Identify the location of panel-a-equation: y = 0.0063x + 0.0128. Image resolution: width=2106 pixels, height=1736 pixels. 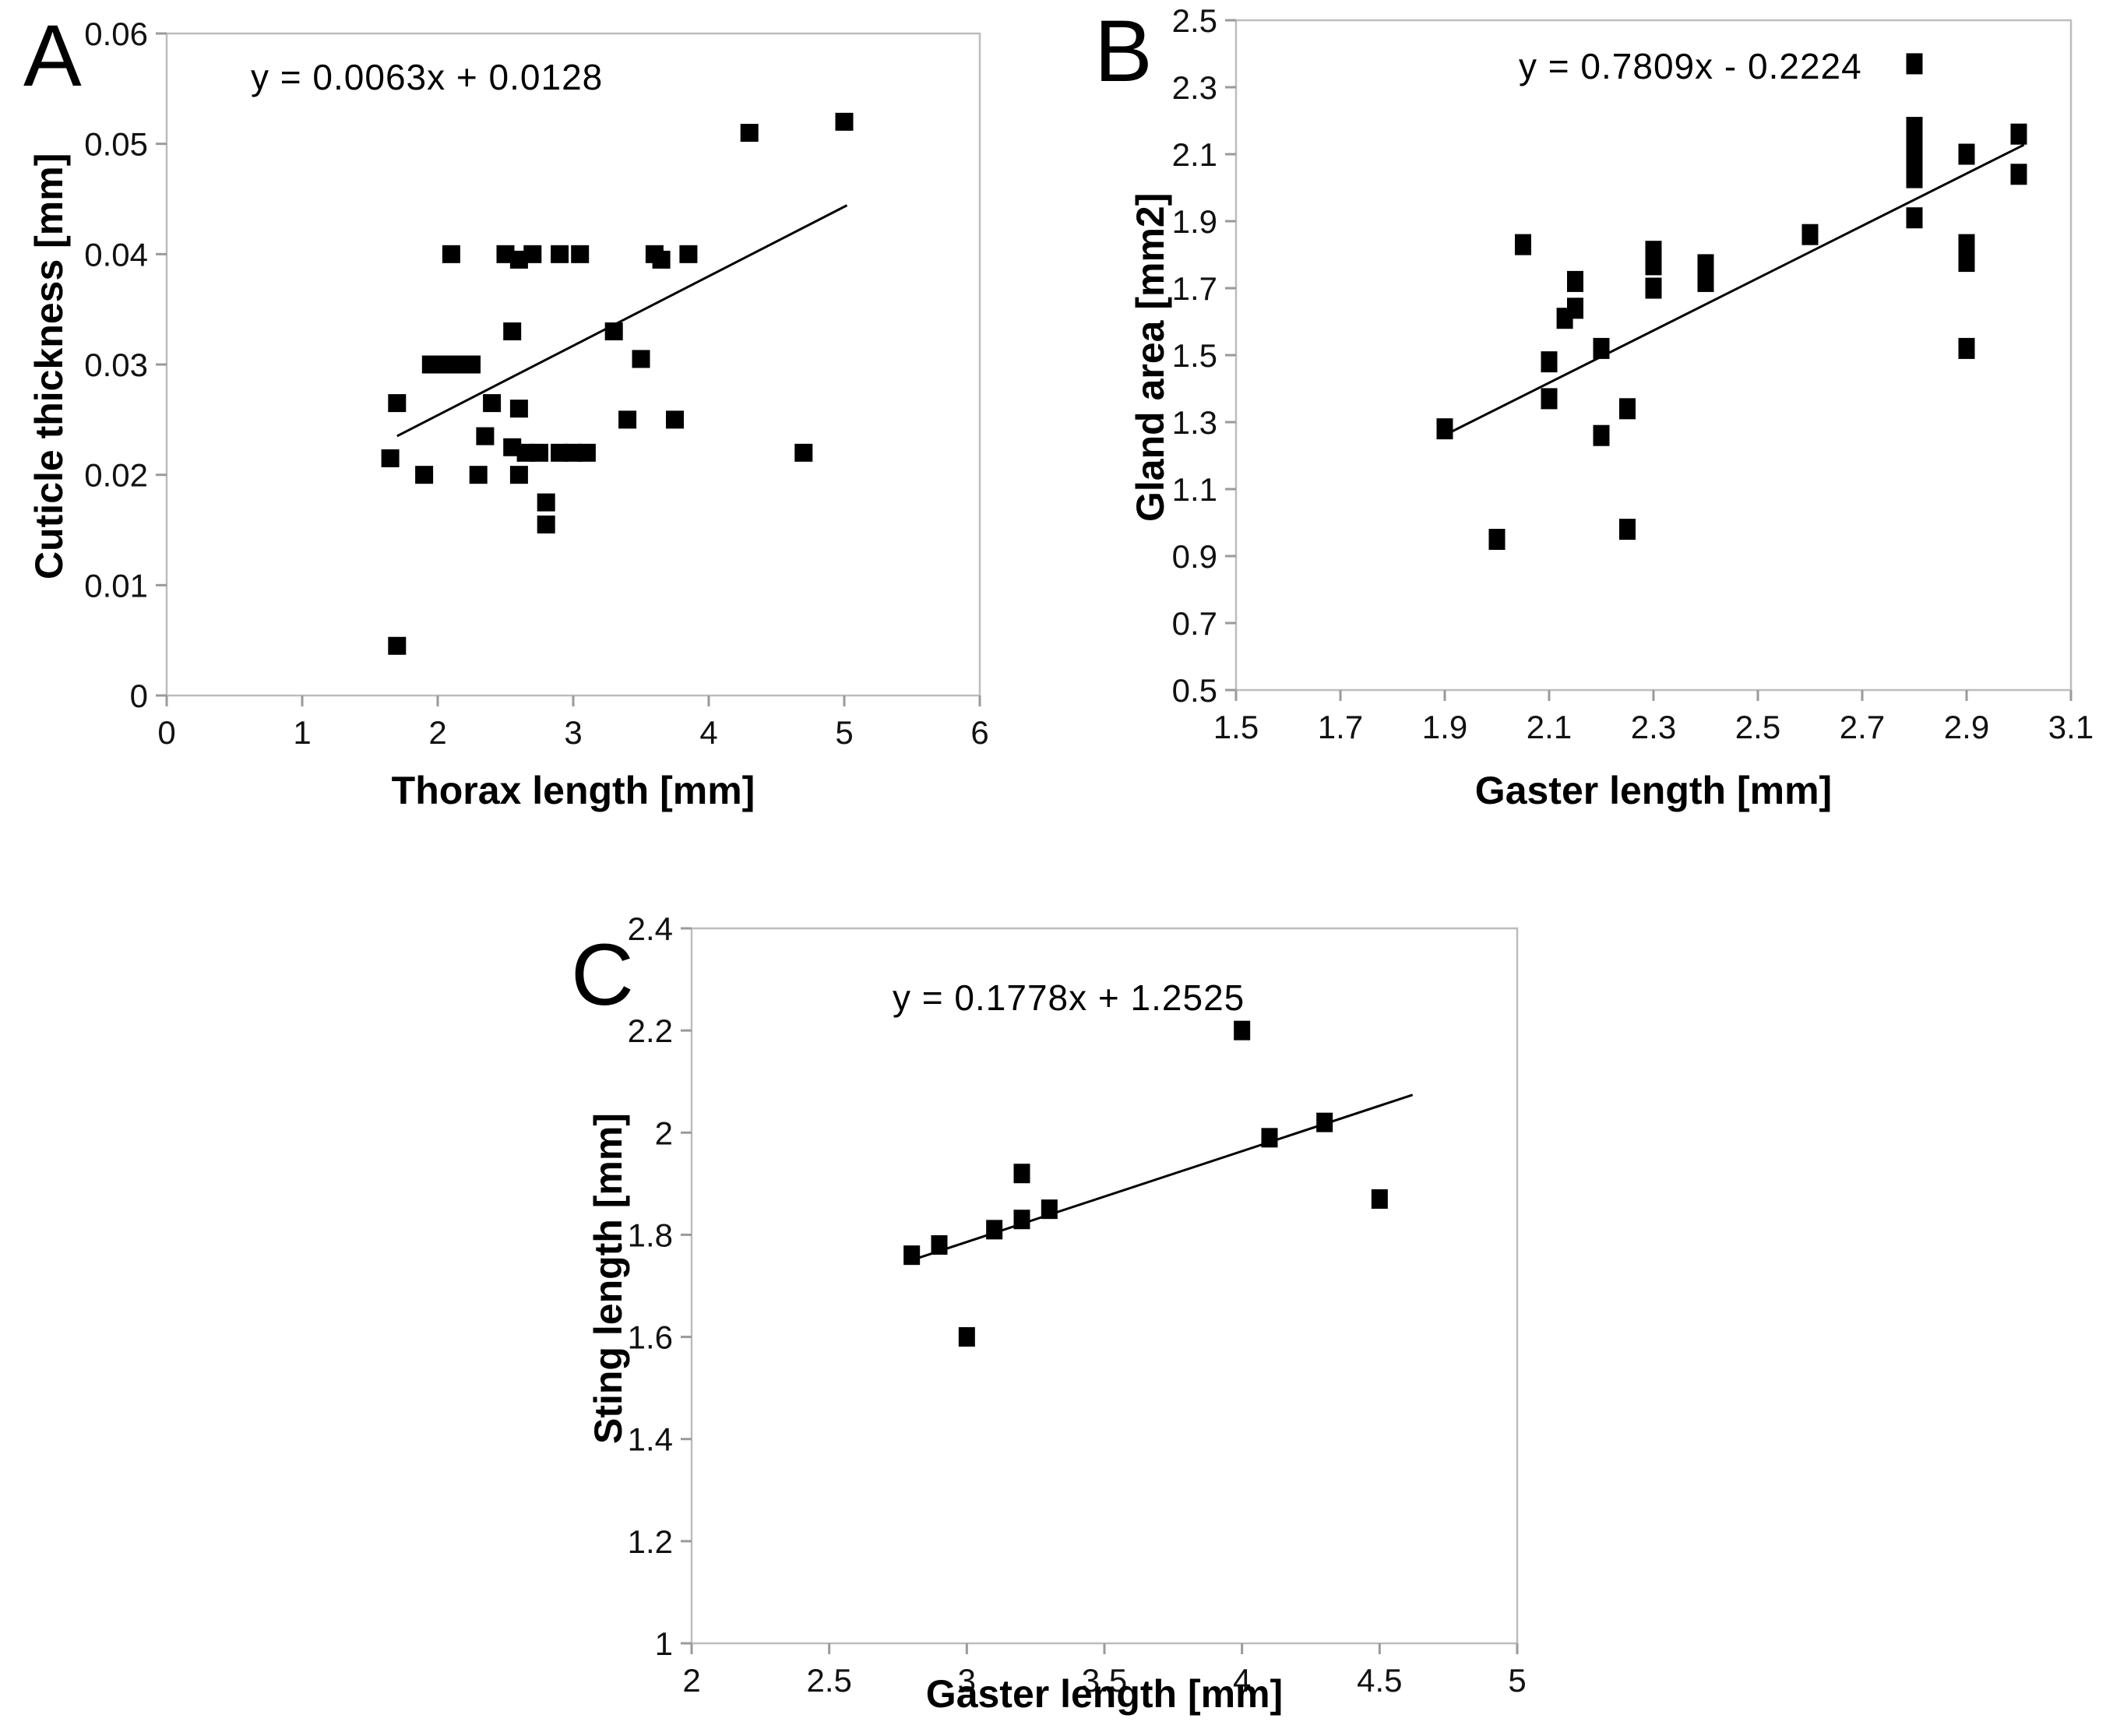
(427, 77).